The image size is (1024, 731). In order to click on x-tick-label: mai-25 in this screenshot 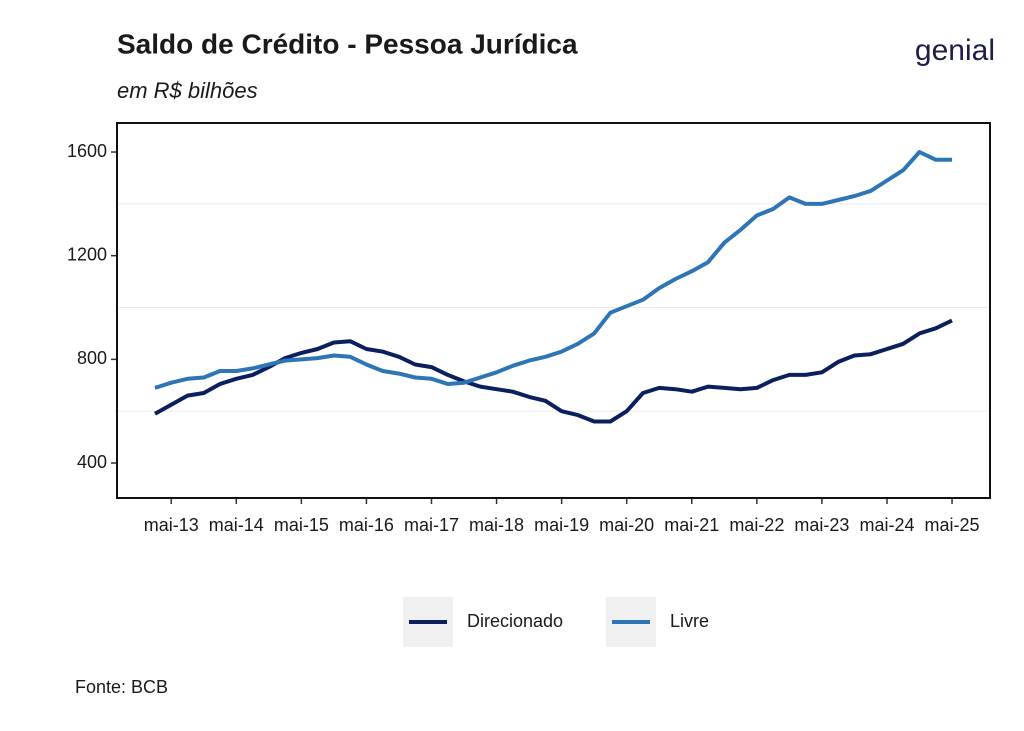, I will do `click(952, 525)`.